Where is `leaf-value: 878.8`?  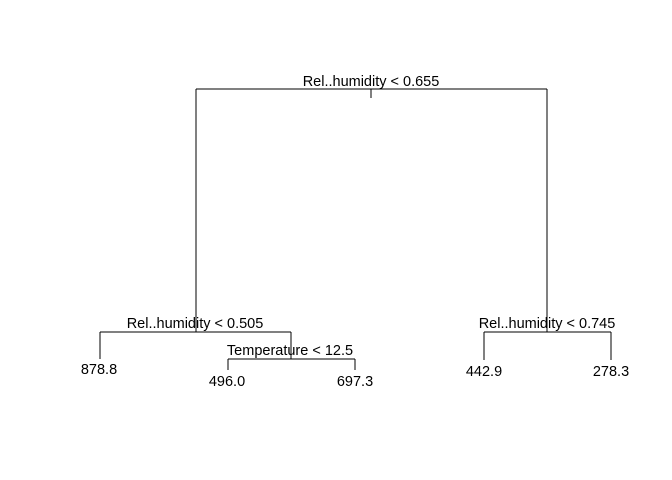
leaf-value: 878.8 is located at coordinates (99, 370).